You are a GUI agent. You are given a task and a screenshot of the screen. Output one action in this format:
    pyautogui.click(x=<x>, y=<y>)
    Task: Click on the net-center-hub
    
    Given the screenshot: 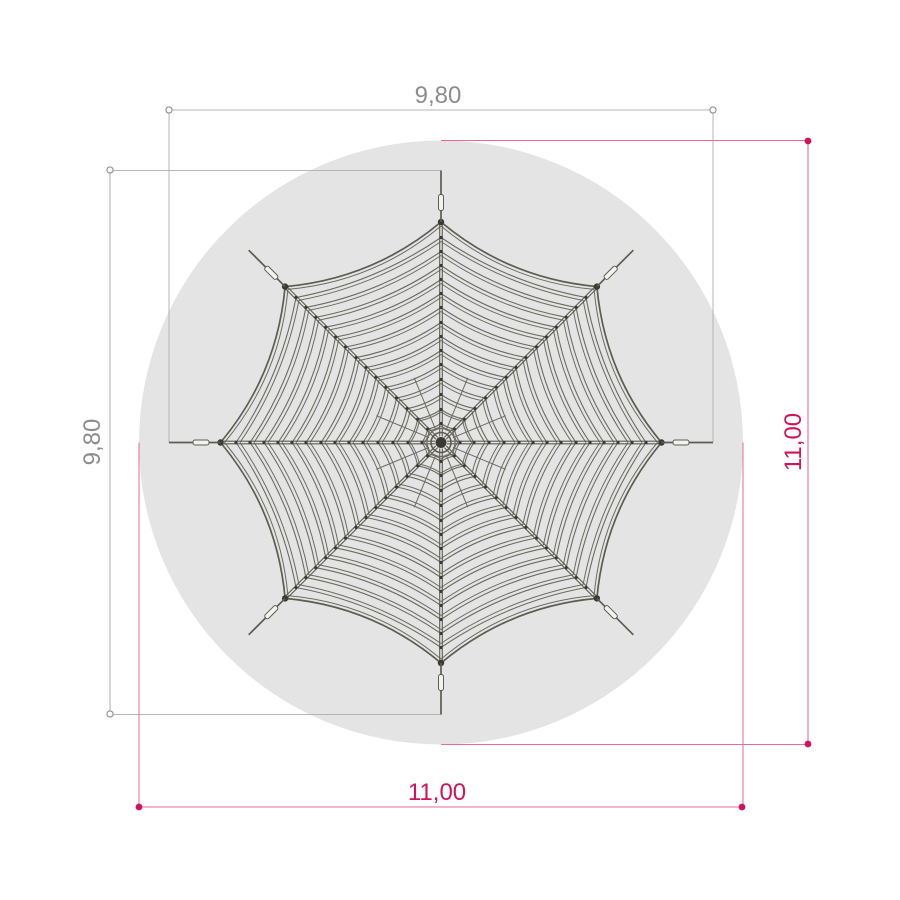 What is the action you would take?
    pyautogui.click(x=441, y=442)
    